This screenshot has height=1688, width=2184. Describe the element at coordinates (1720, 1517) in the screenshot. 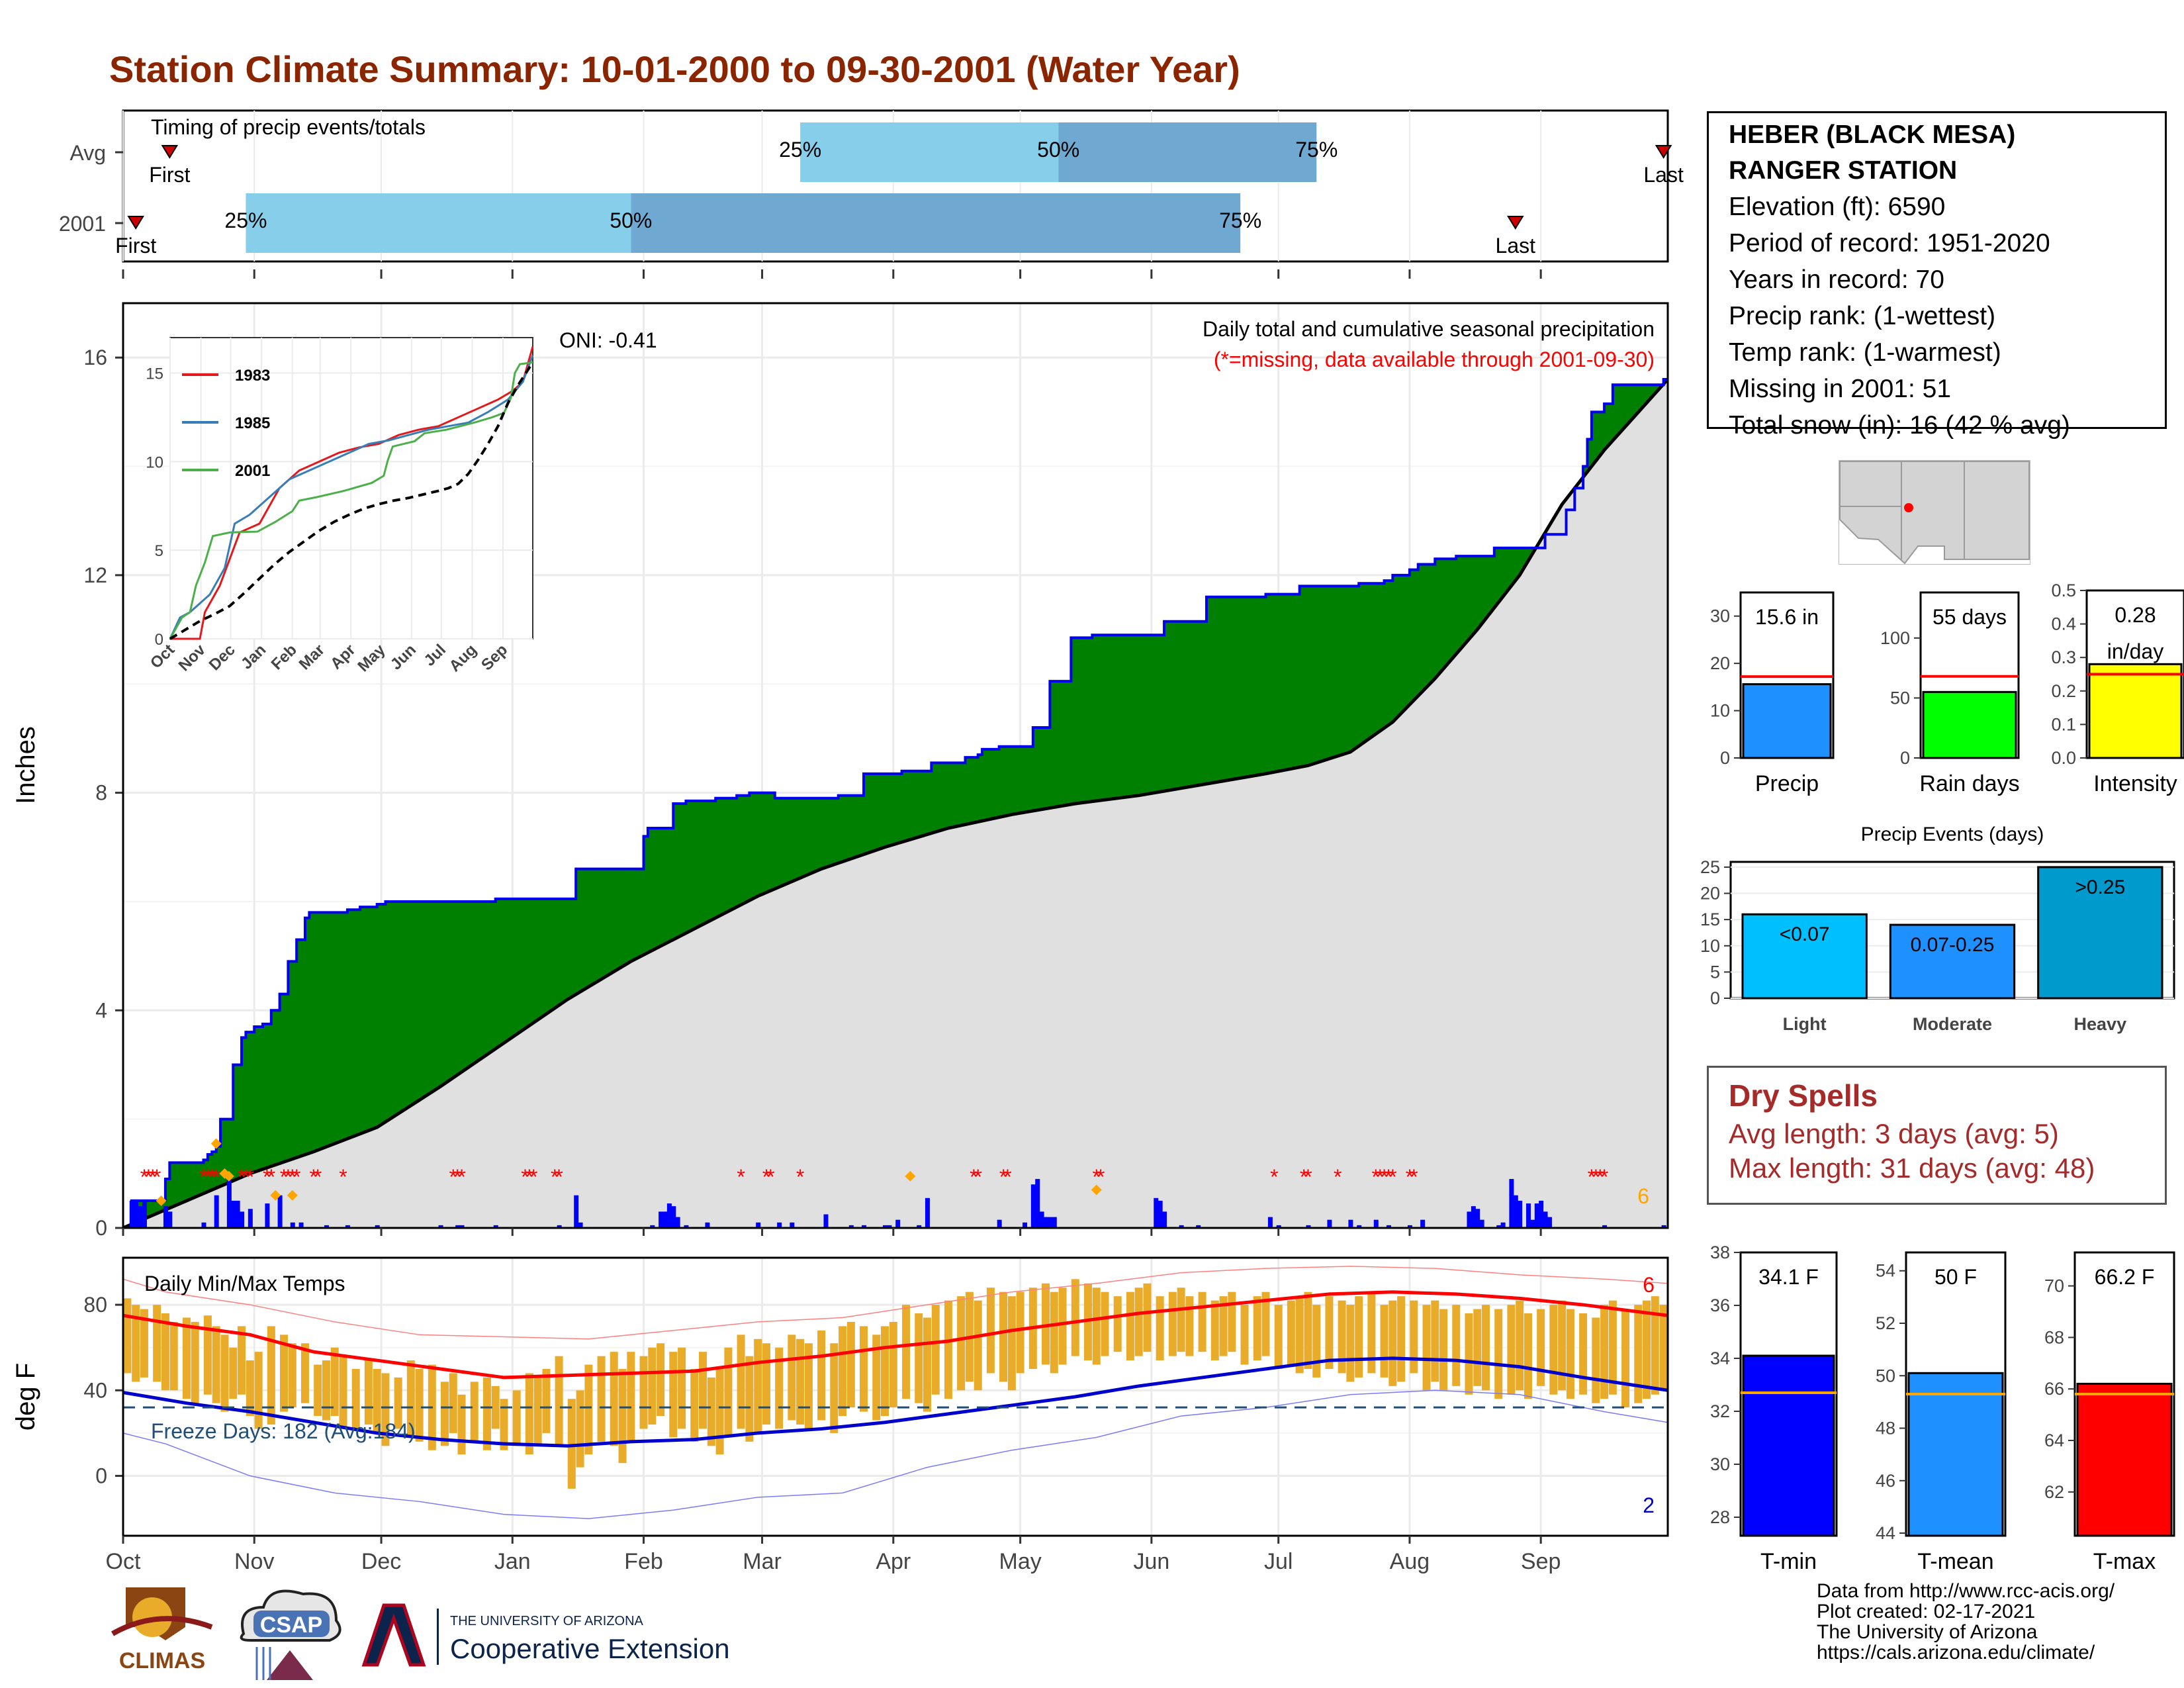

I see `tmin_avg-ytick-label: 28` at that location.